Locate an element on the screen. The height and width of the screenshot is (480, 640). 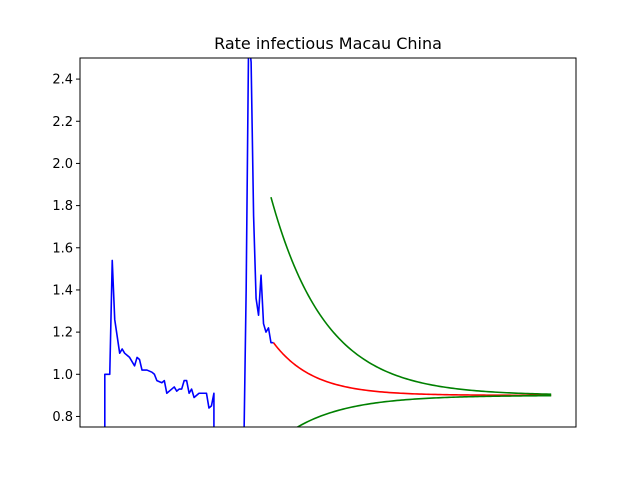
y-tick-label: 1.8 is located at coordinates (62, 206).